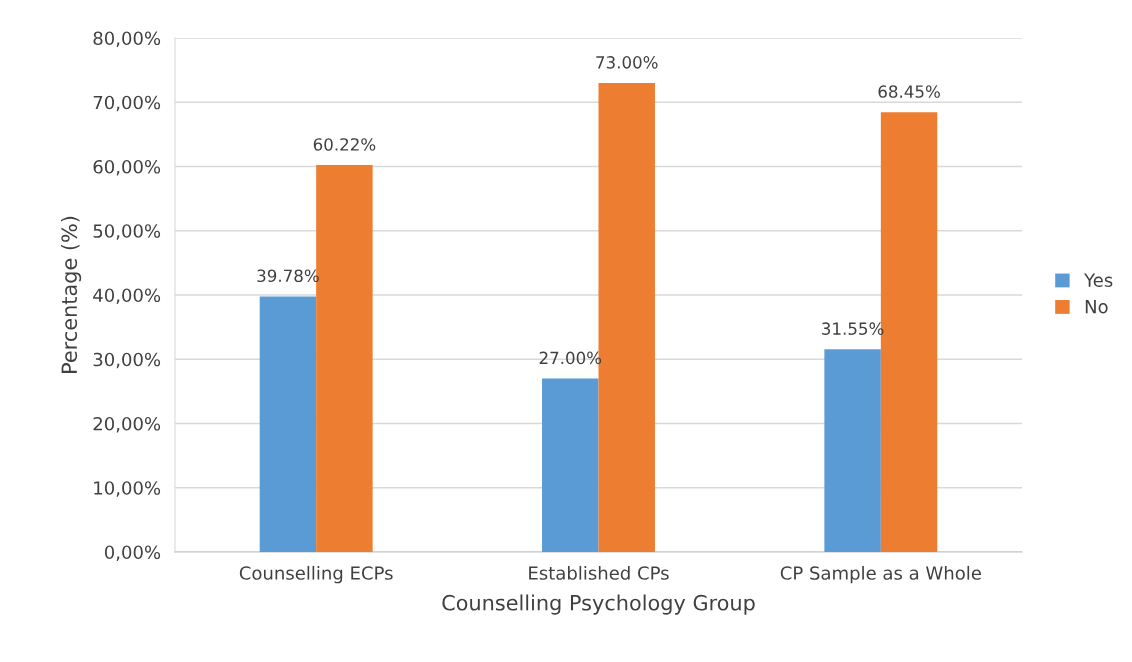 The height and width of the screenshot is (662, 1132). Describe the element at coordinates (127, 360) in the screenshot. I see `y-tick-label: 30,00%` at that location.